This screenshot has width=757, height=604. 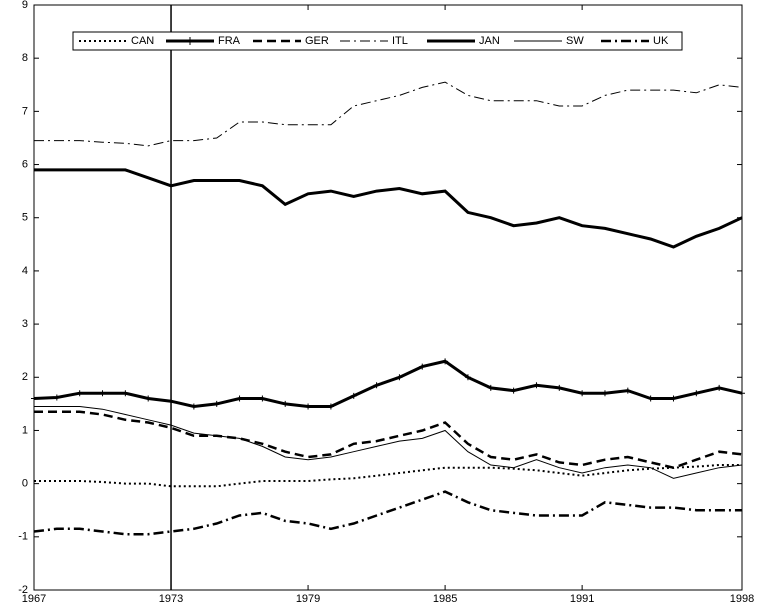 What do you see at coordinates (25, 218) in the screenshot?
I see `y-tick-label: 5` at bounding box center [25, 218].